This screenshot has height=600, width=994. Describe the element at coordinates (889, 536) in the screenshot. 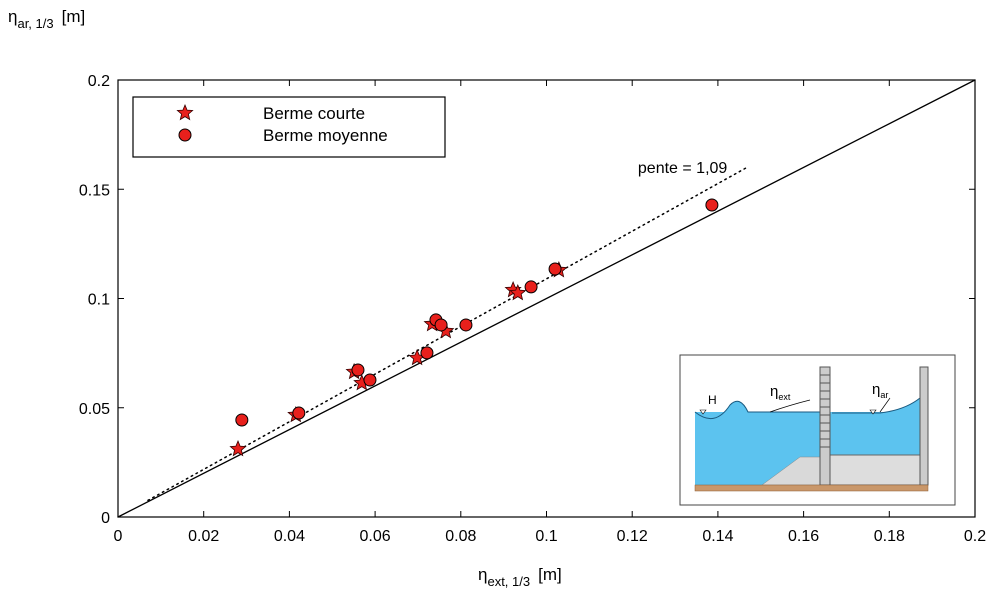

I see `x-tick-label: 0.18` at that location.